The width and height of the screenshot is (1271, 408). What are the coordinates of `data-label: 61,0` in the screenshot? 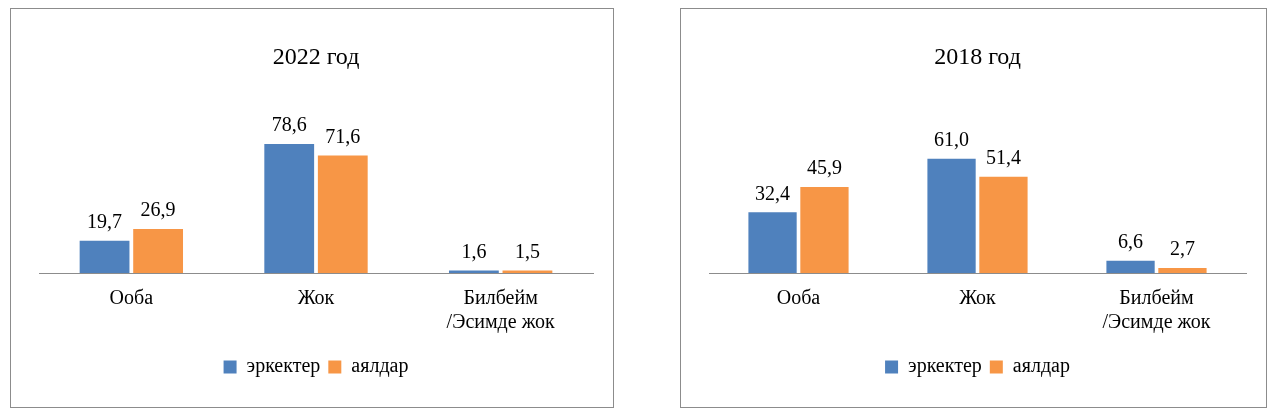 It's located at (952, 138).